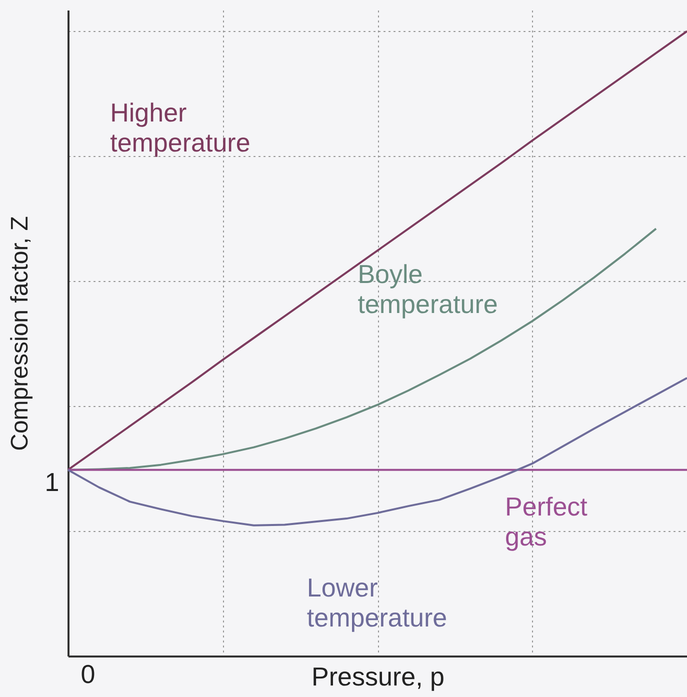 This screenshot has height=697, width=687. I want to click on series-label: Perfect gas, so click(546, 522).